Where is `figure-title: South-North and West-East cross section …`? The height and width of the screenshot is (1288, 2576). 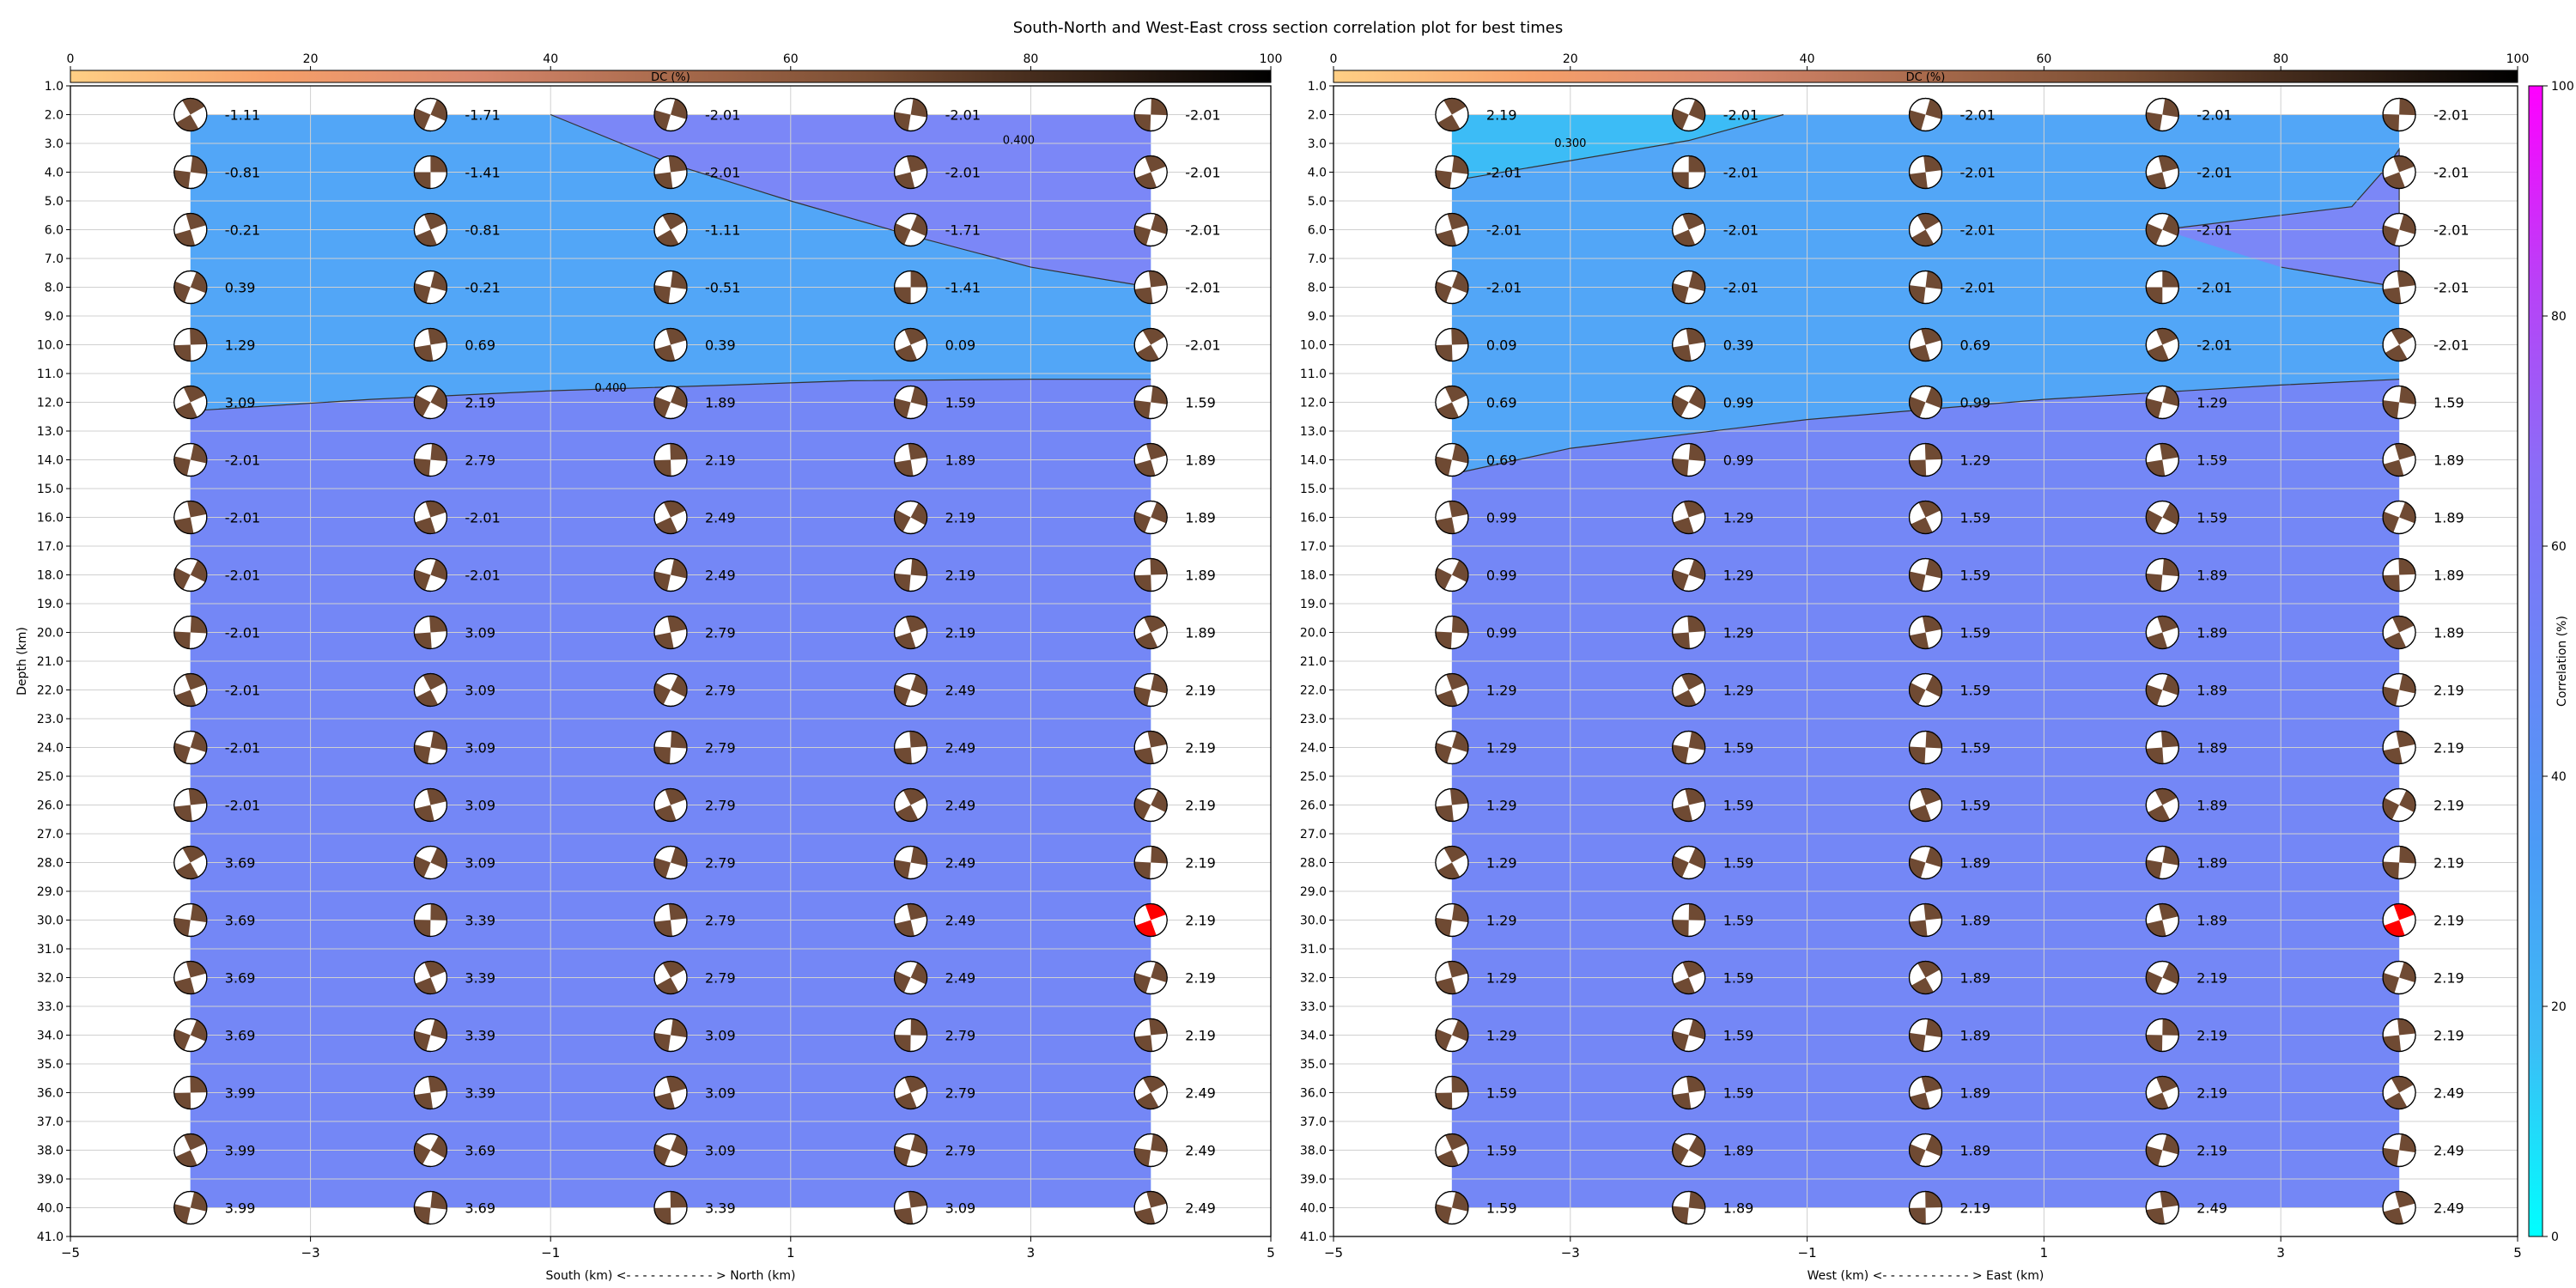 figure-title: South-North and West-East cross section … is located at coordinates (1288, 28).